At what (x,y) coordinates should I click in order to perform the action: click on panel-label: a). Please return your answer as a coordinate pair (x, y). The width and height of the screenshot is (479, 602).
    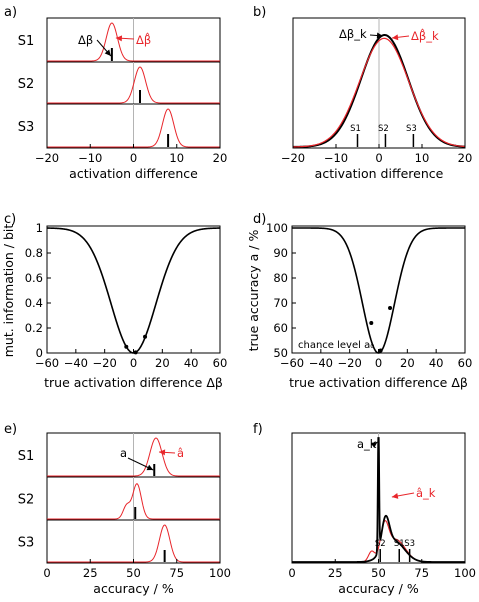
    Looking at the image, I should click on (10, 12).